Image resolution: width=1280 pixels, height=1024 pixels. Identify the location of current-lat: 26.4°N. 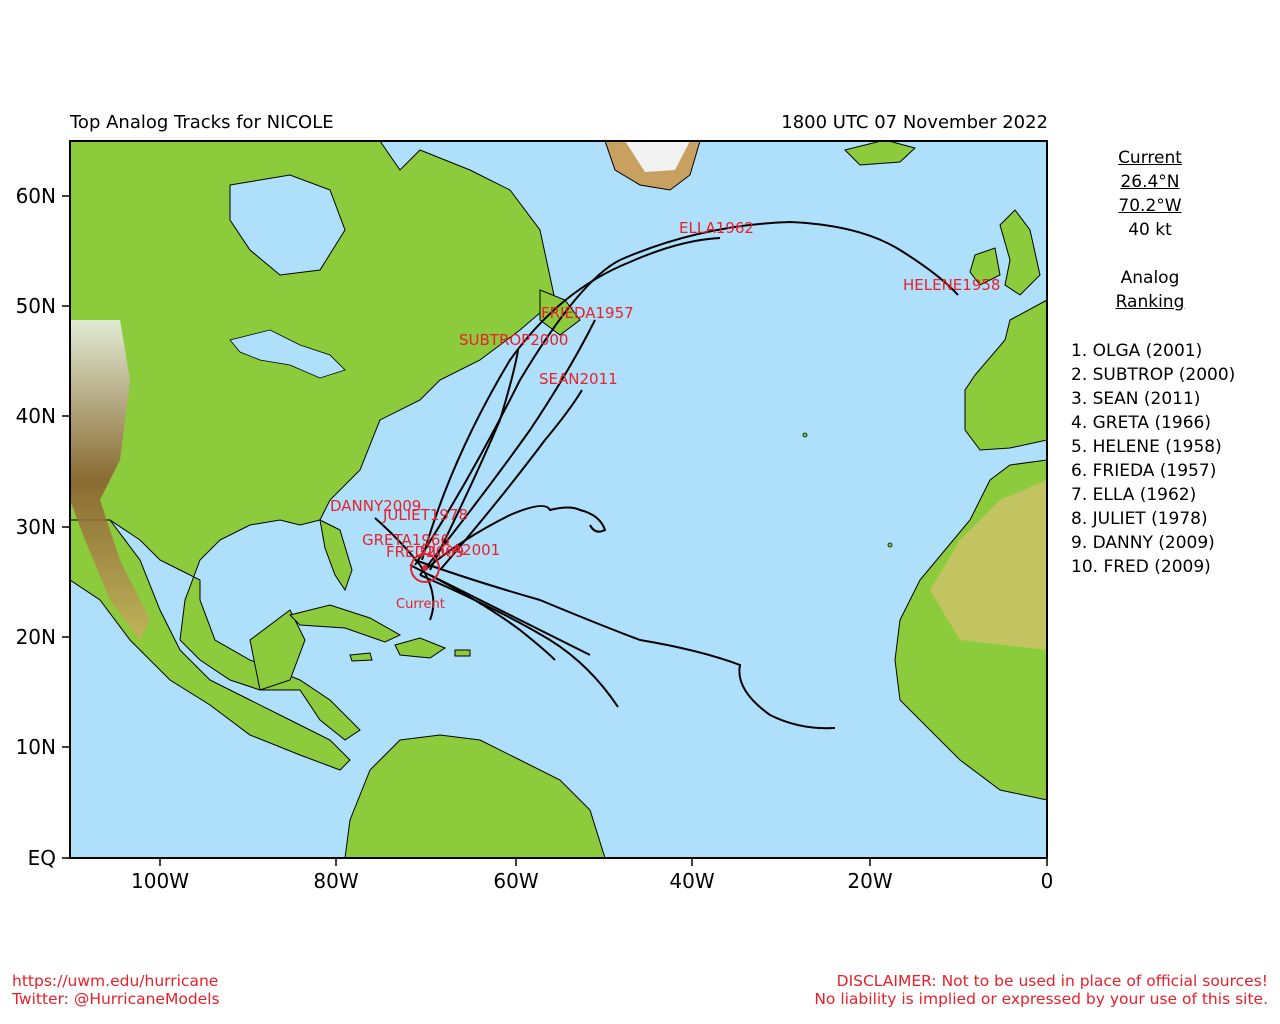
(1150, 182).